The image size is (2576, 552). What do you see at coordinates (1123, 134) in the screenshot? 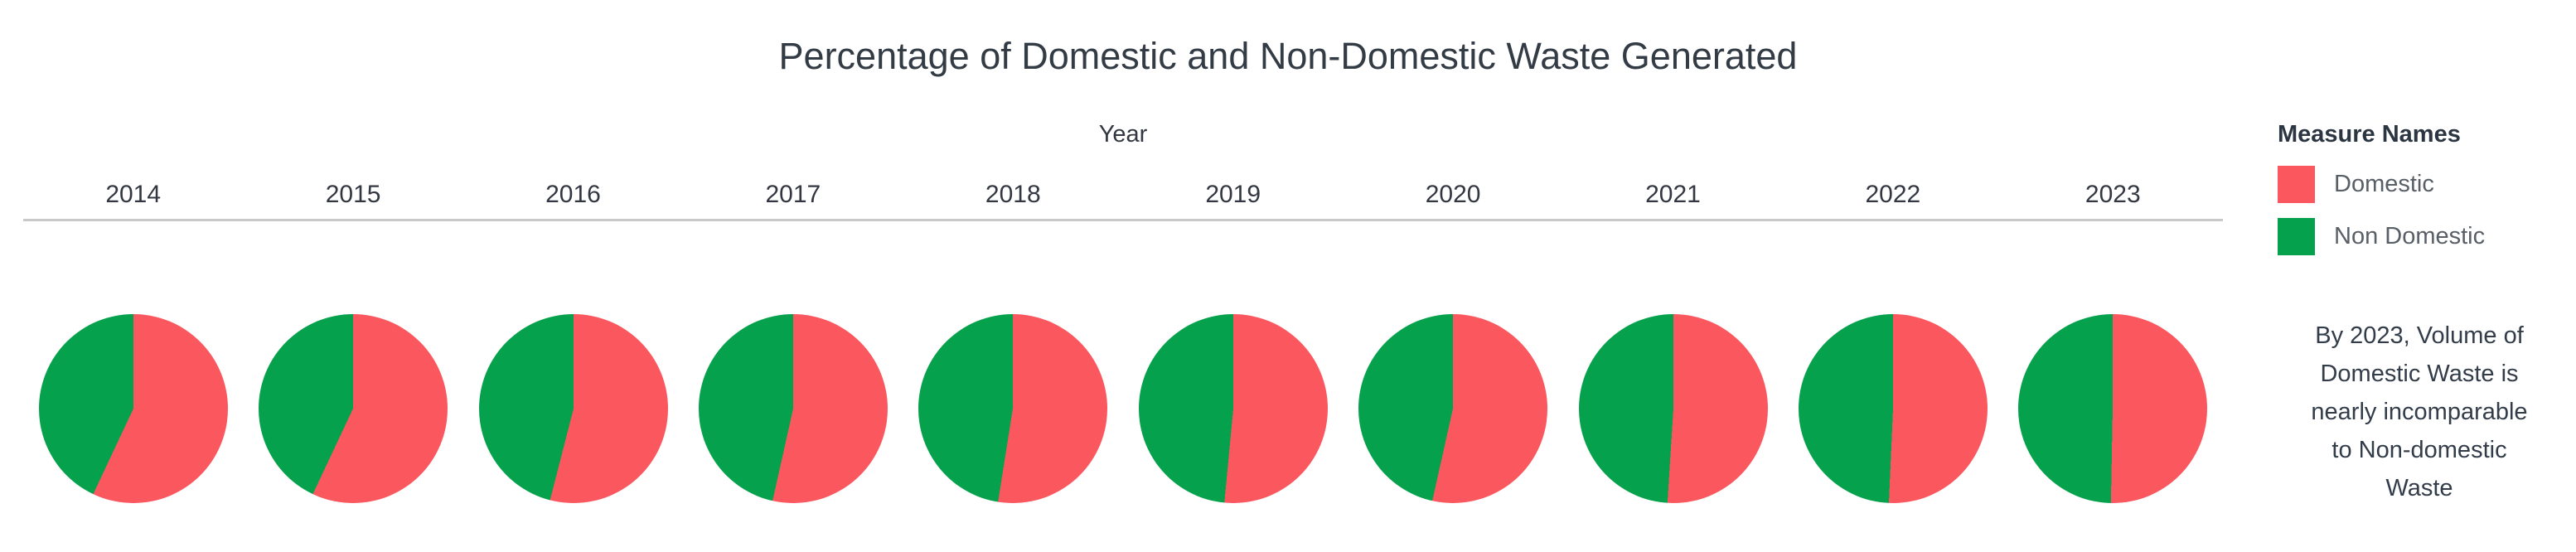
I see `year-axis-label: Year` at bounding box center [1123, 134].